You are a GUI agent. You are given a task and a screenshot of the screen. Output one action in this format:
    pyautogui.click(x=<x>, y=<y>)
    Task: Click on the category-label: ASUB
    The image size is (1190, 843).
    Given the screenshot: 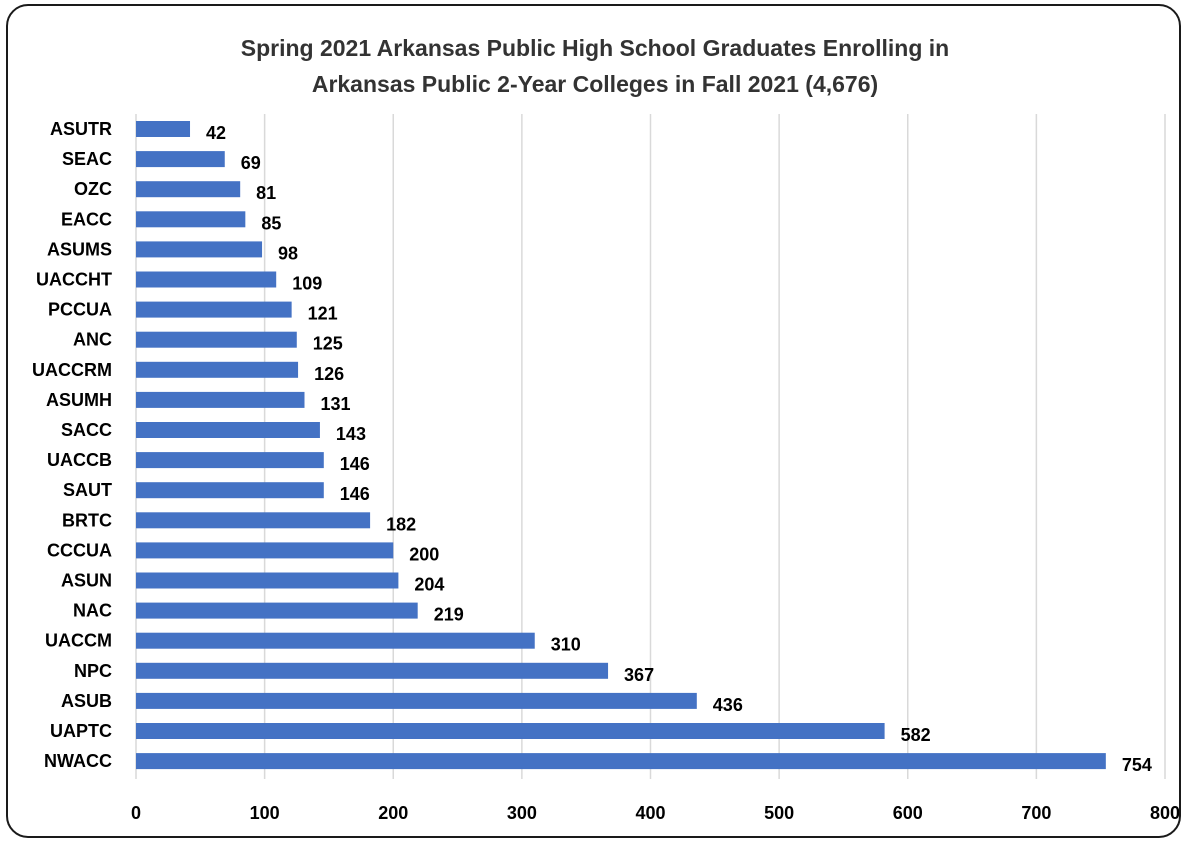 What is the action you would take?
    pyautogui.click(x=86, y=701)
    